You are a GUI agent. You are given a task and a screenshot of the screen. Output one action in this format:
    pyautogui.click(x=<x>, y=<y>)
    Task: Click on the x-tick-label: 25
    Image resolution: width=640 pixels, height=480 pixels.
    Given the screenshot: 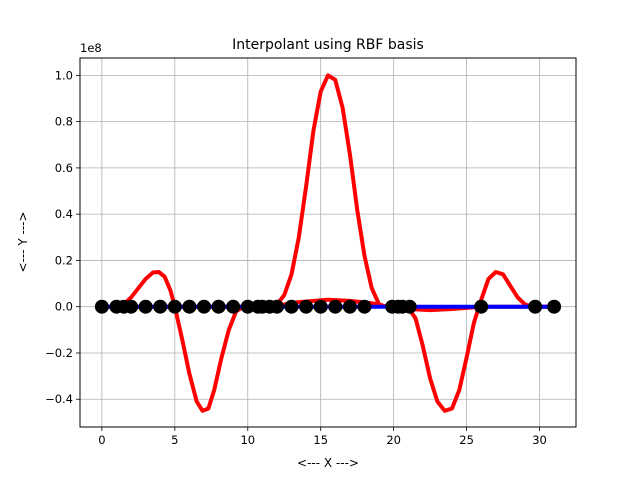 What is the action you would take?
    pyautogui.click(x=466, y=440)
    